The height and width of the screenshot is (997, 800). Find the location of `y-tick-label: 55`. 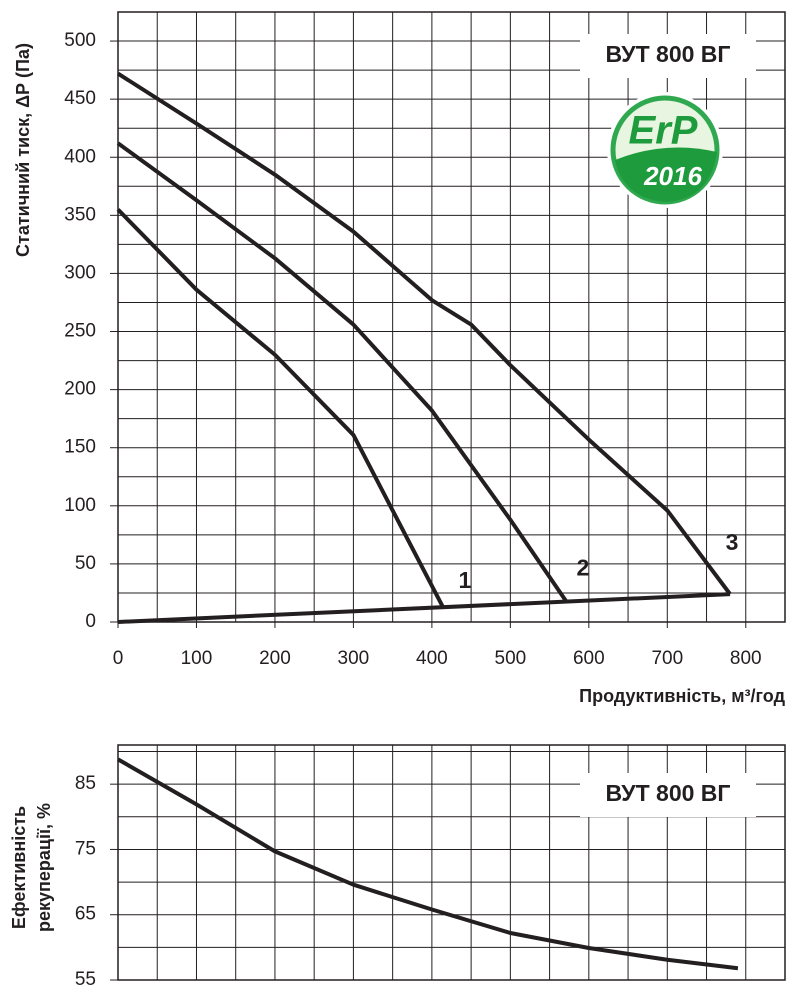

y-tick-label: 55 is located at coordinates (85, 979).